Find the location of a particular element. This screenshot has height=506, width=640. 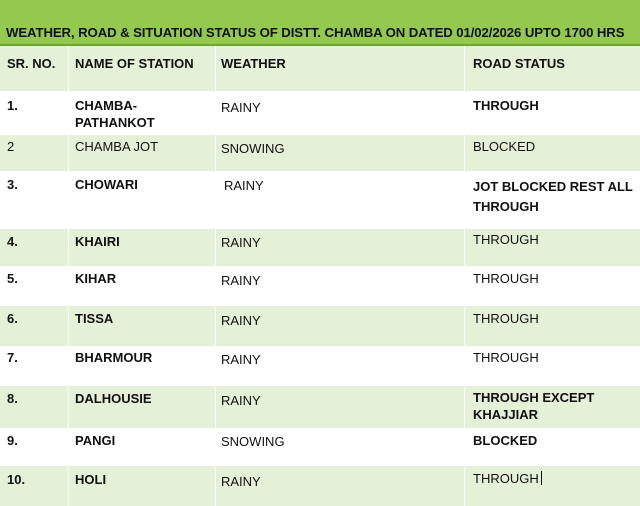

header-road-status: ROAD STATUS is located at coordinates (519, 63).